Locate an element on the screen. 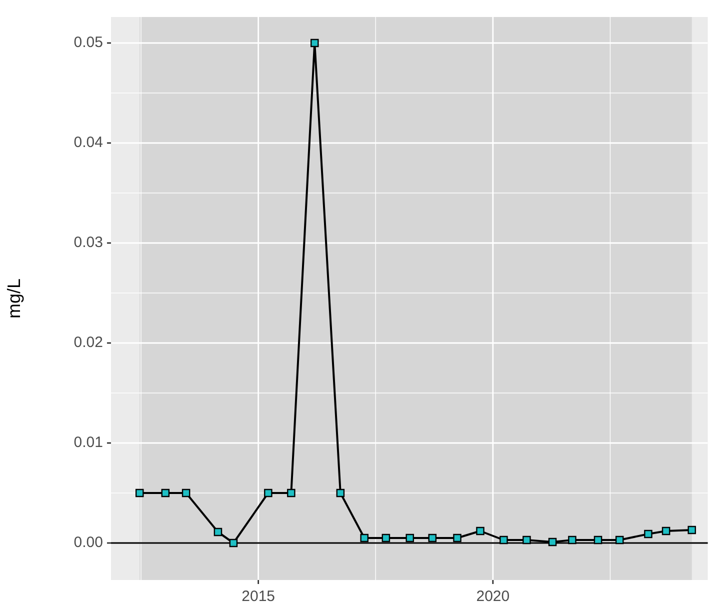 The height and width of the screenshot is (608, 714). y-tick-label: 0.00 is located at coordinates (88, 543).